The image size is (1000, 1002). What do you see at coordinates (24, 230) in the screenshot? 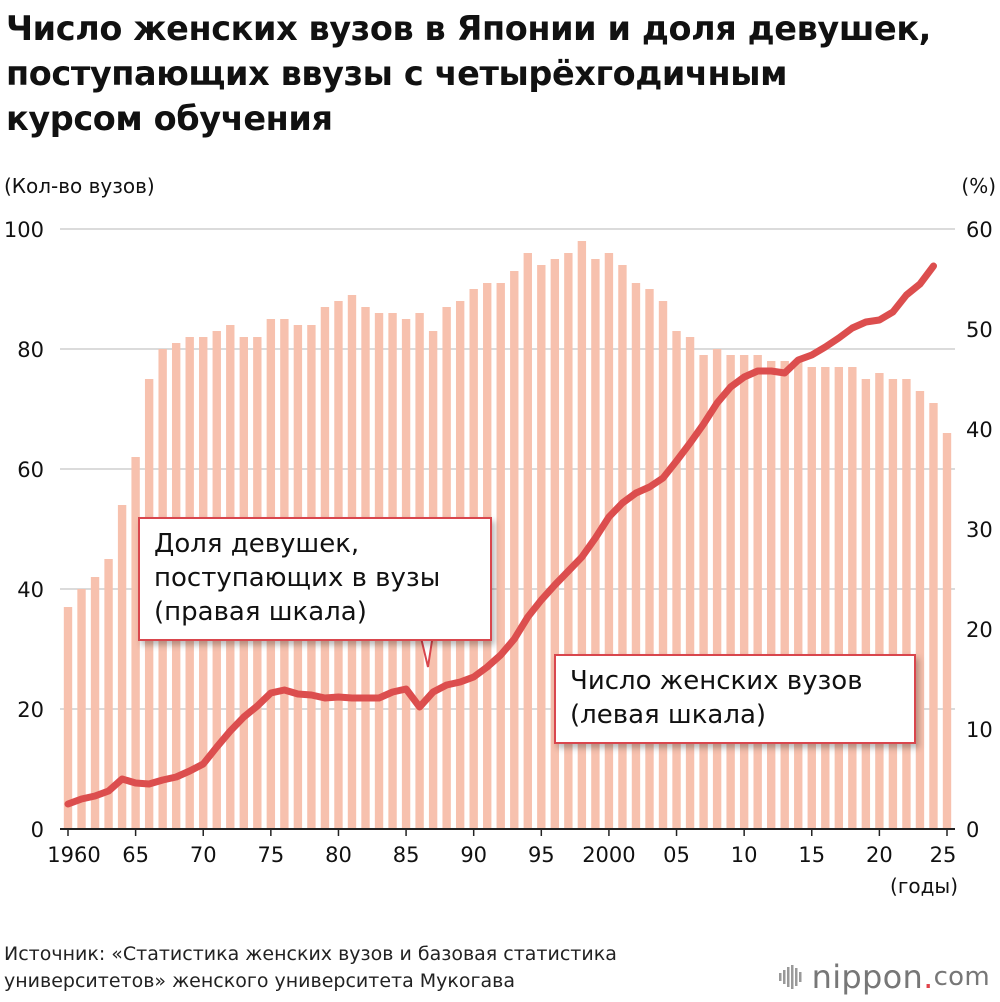
I see `left-tick-label: 100` at bounding box center [24, 230].